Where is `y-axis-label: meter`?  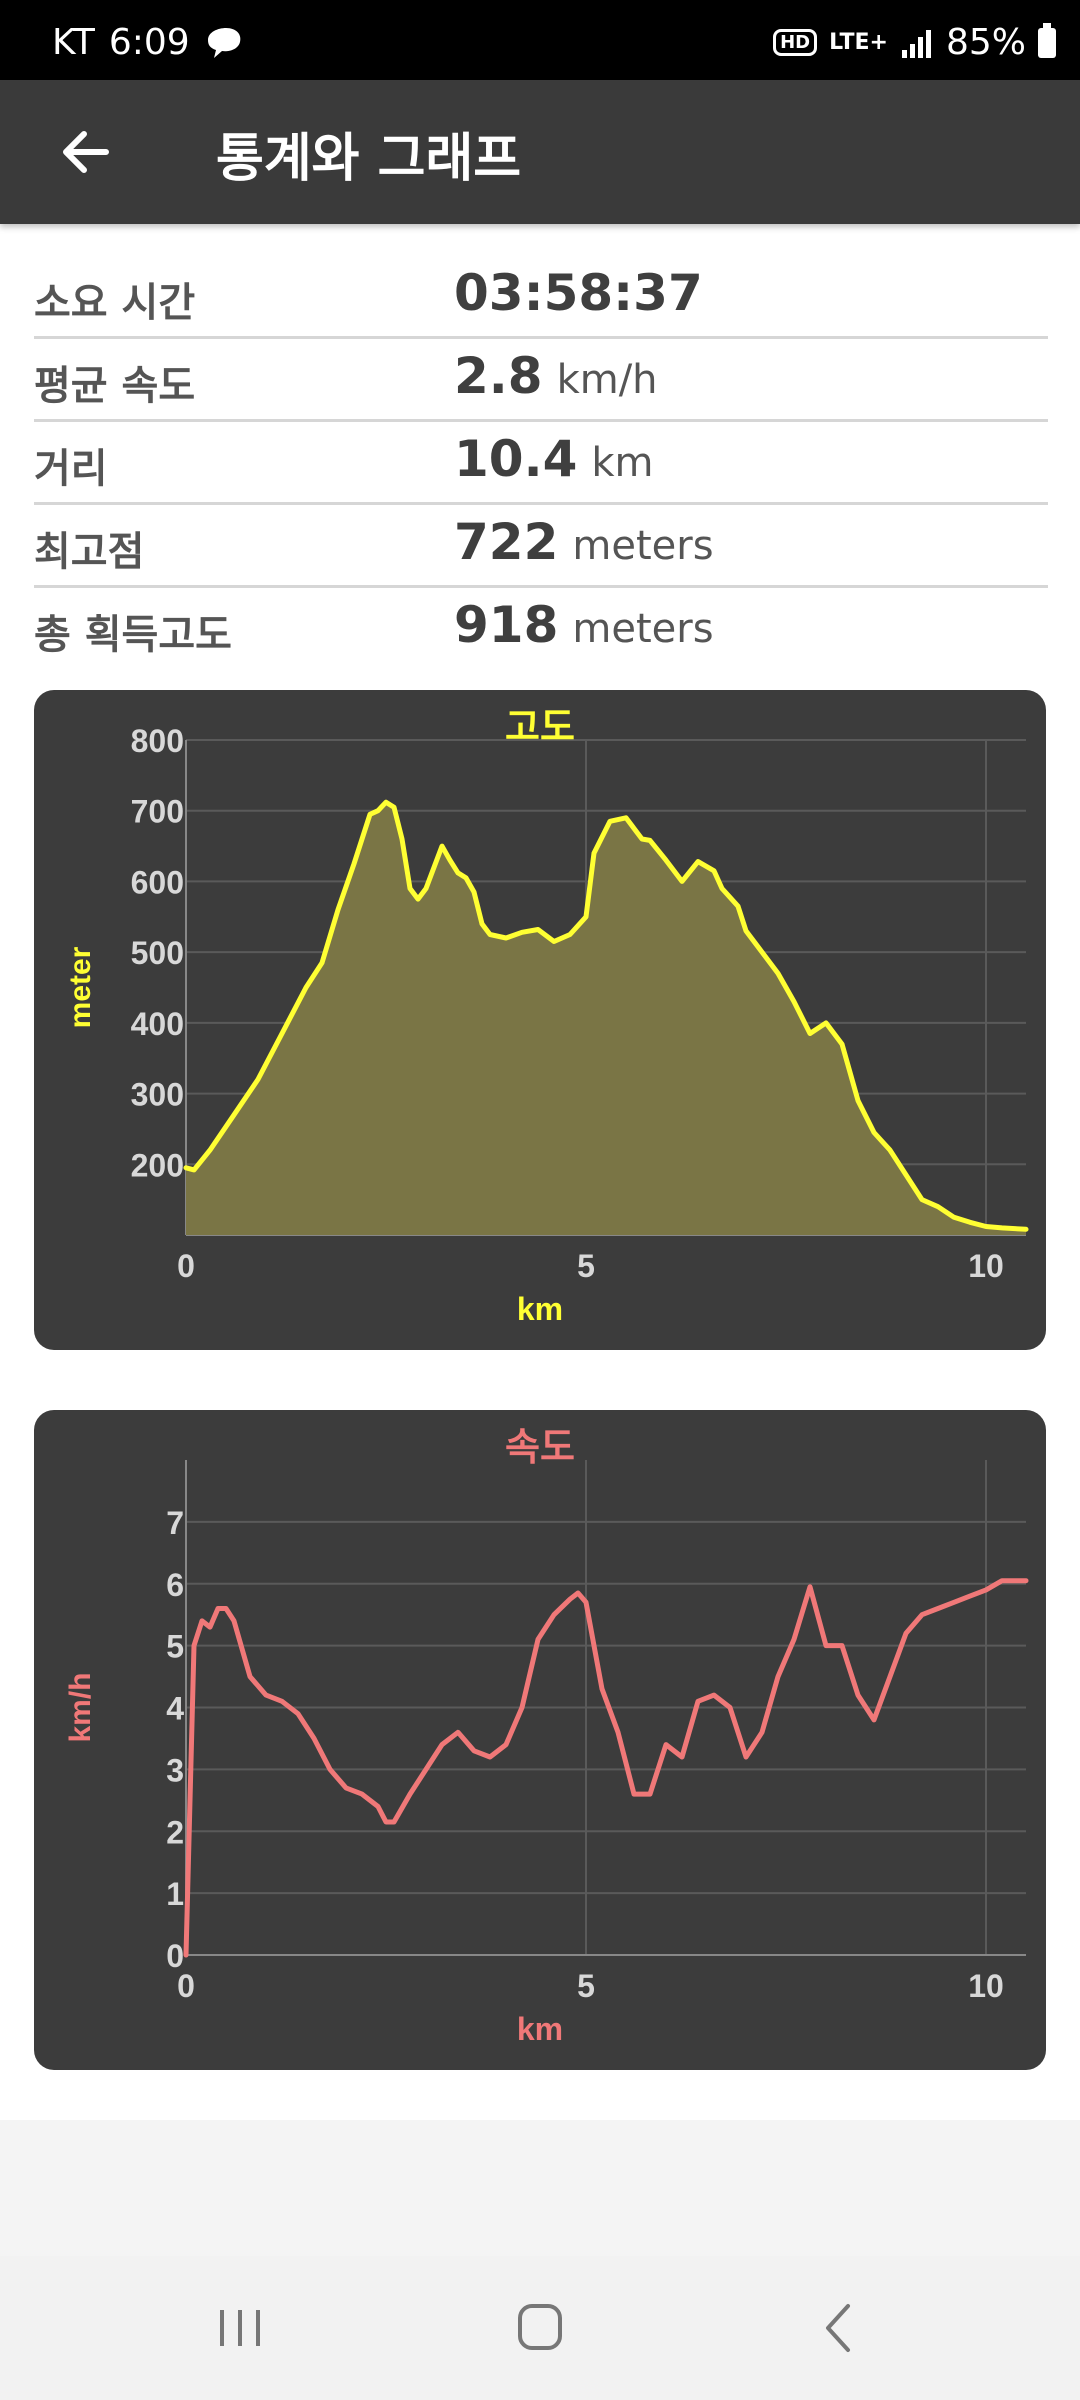
y-axis-label: meter is located at coordinates (80, 987).